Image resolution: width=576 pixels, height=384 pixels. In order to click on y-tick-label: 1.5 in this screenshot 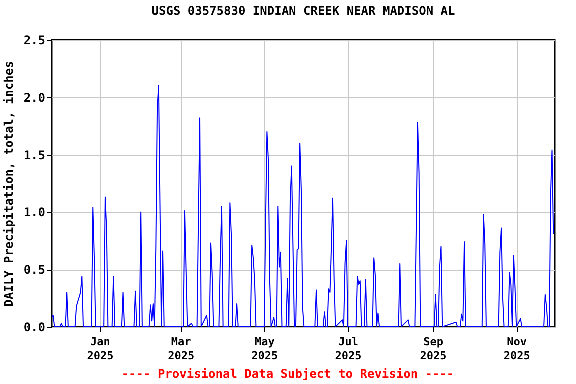, I will do `click(35, 155)`.